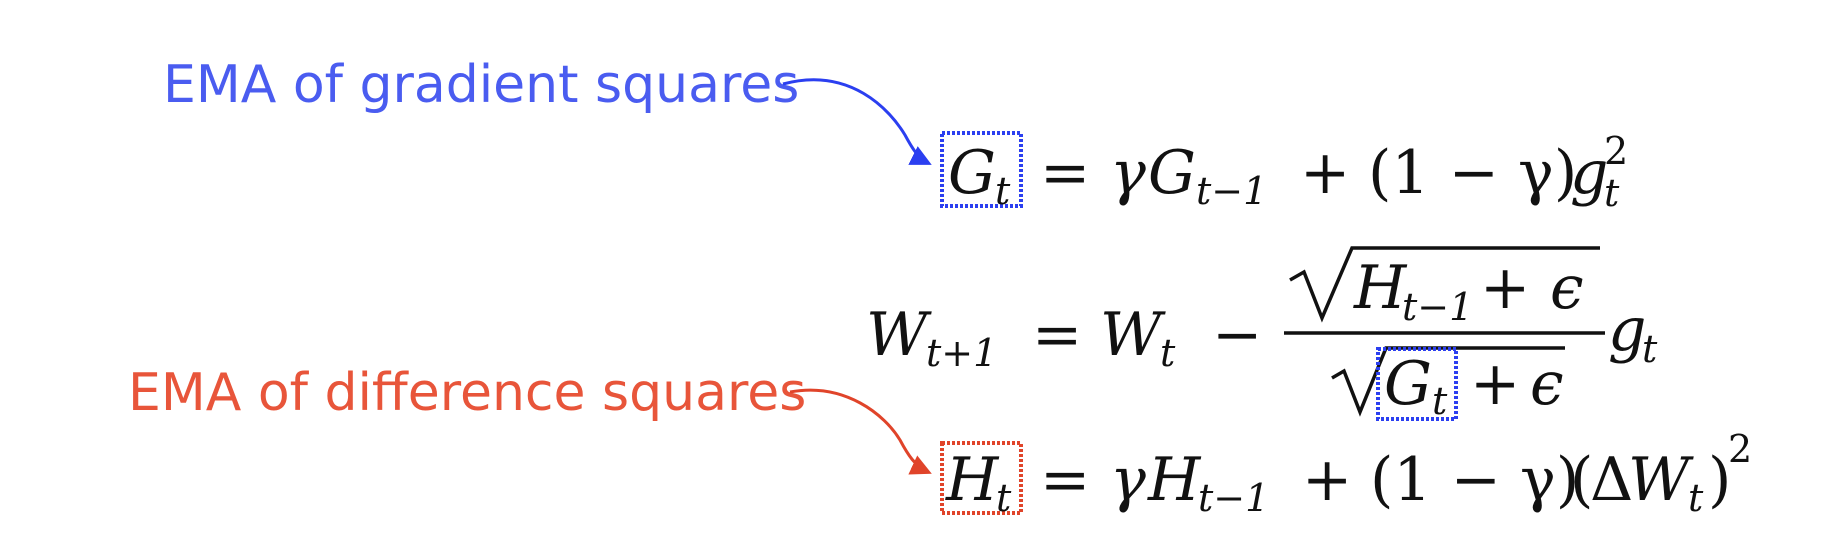 The image size is (1848, 550). What do you see at coordinates (481, 85) in the screenshot?
I see `annotation-gradient-squares: EMA of gradient squares` at bounding box center [481, 85].